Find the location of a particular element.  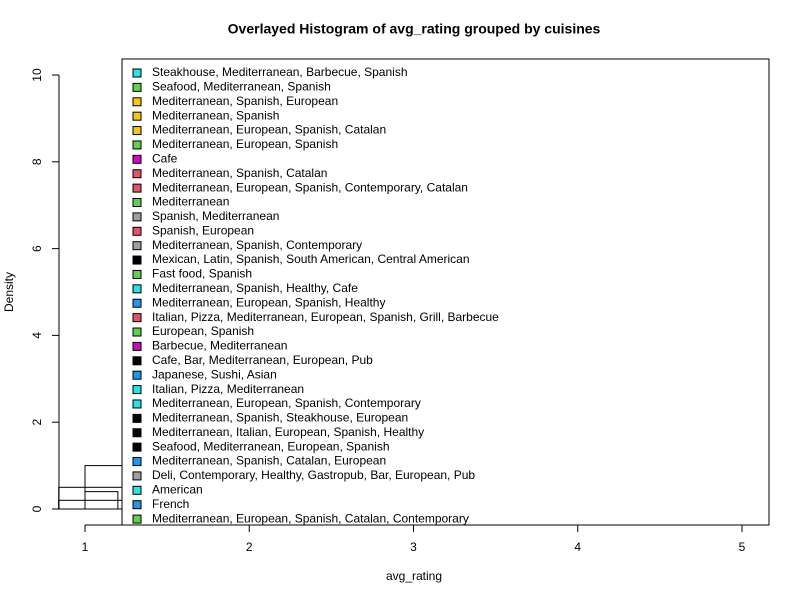

y-tick-label: 10 is located at coordinates (37, 75).